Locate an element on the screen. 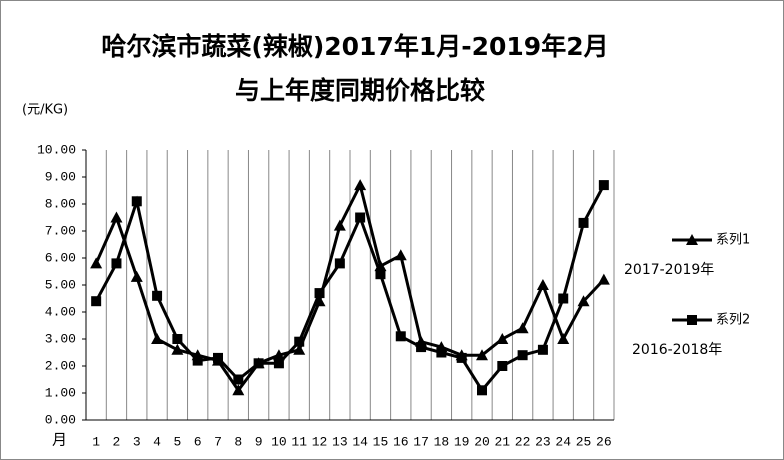 The height and width of the screenshot is (460, 784). y-tick-label: 5.00 is located at coordinates (60, 284).